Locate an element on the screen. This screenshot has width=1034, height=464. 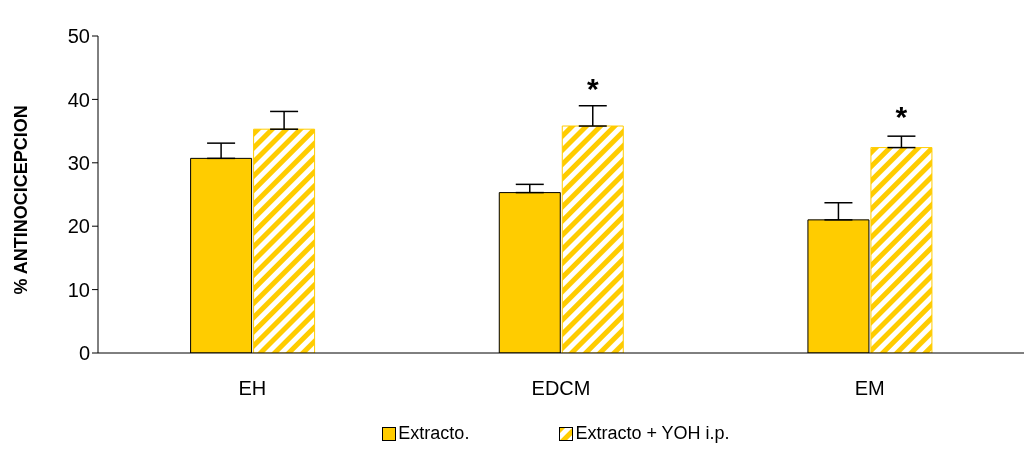
y-tick-label: 10 is located at coordinates (78, 289).